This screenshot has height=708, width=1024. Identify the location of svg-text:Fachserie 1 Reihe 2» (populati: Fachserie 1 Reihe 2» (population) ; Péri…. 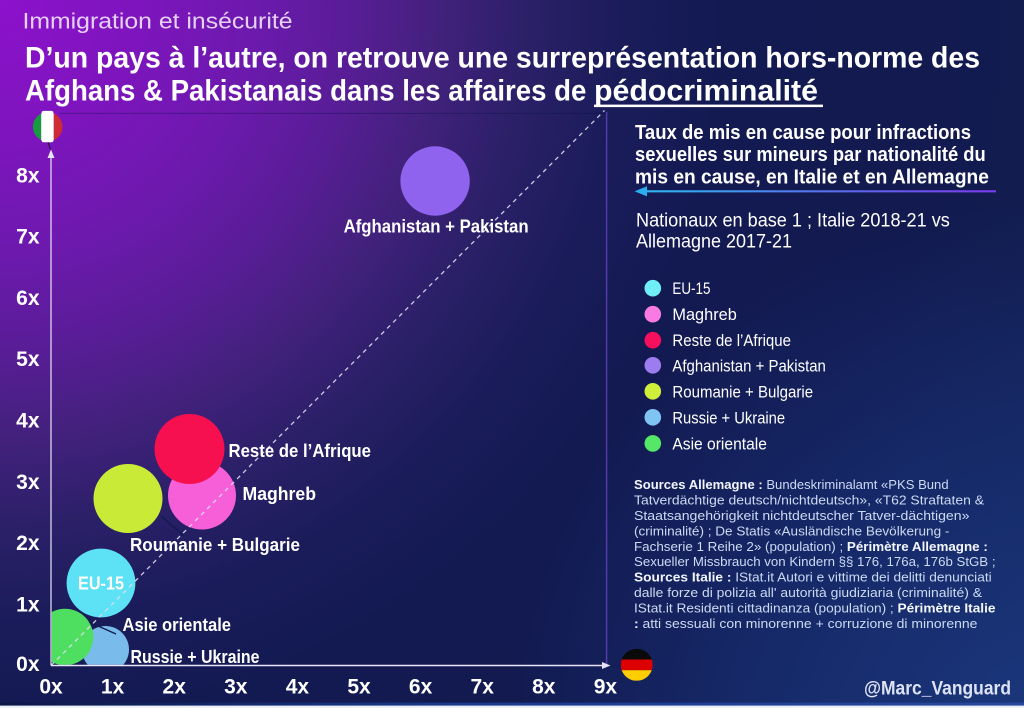
(811, 546).